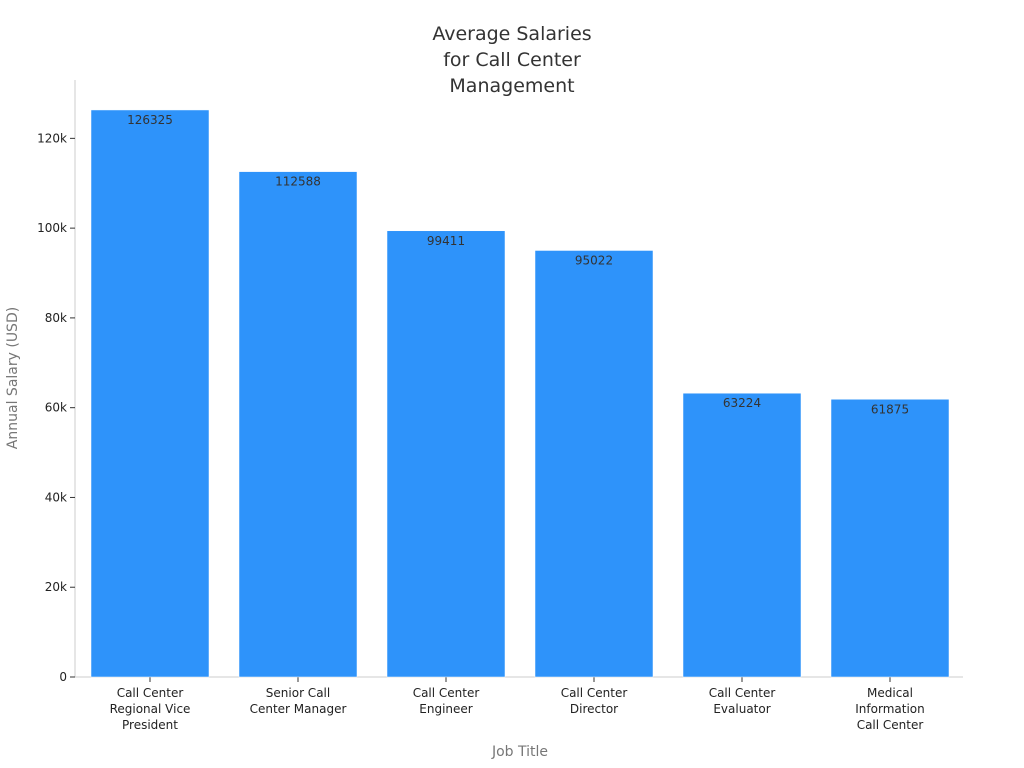 Image resolution: width=1024 pixels, height=768 pixels. What do you see at coordinates (298, 182) in the screenshot?
I see `bar-data-label: 112588` at bounding box center [298, 182].